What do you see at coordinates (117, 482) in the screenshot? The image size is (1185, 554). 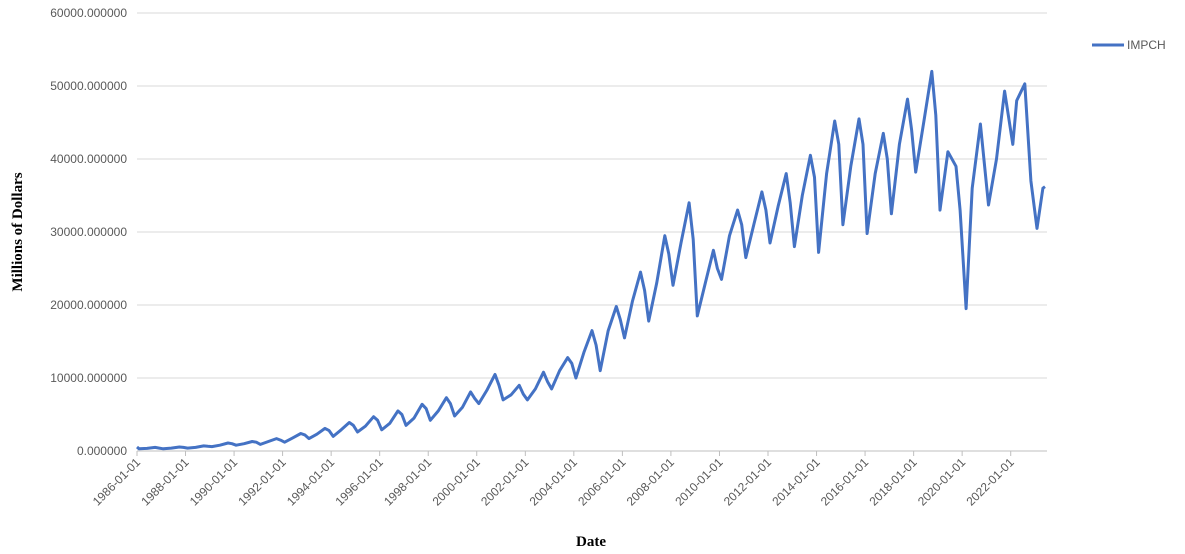 I see `x-tick-label: 1986-01-01` at bounding box center [117, 482].